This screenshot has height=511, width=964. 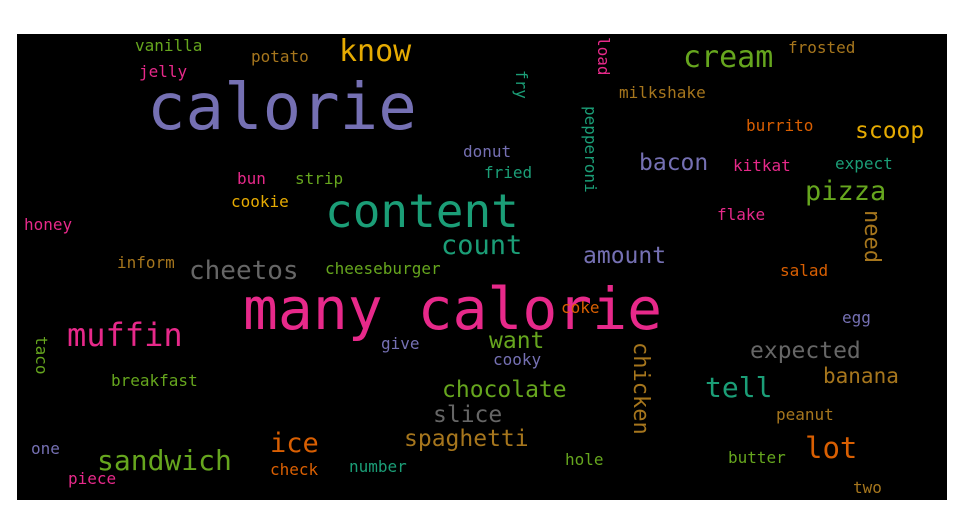 I want to click on word-expected: expected, so click(x=805, y=351).